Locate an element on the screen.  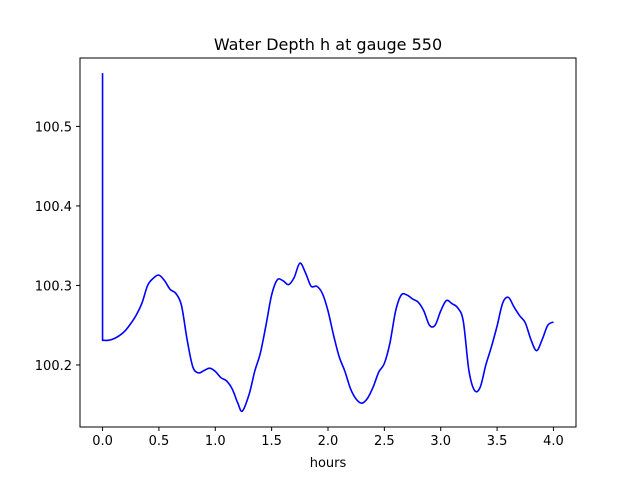
y-tick-label: 100.2 is located at coordinates (53, 366).